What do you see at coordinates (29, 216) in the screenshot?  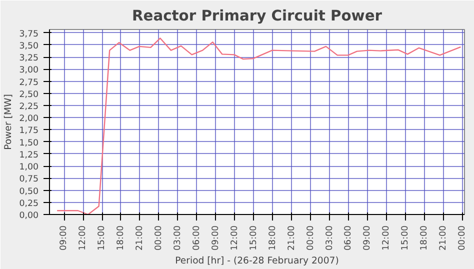 I see `y-tick-label: 0,00` at bounding box center [29, 216].